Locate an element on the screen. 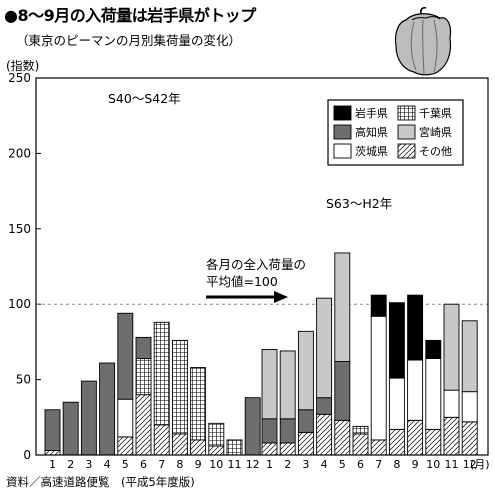  y-tick-label: 250 is located at coordinates (19, 78).